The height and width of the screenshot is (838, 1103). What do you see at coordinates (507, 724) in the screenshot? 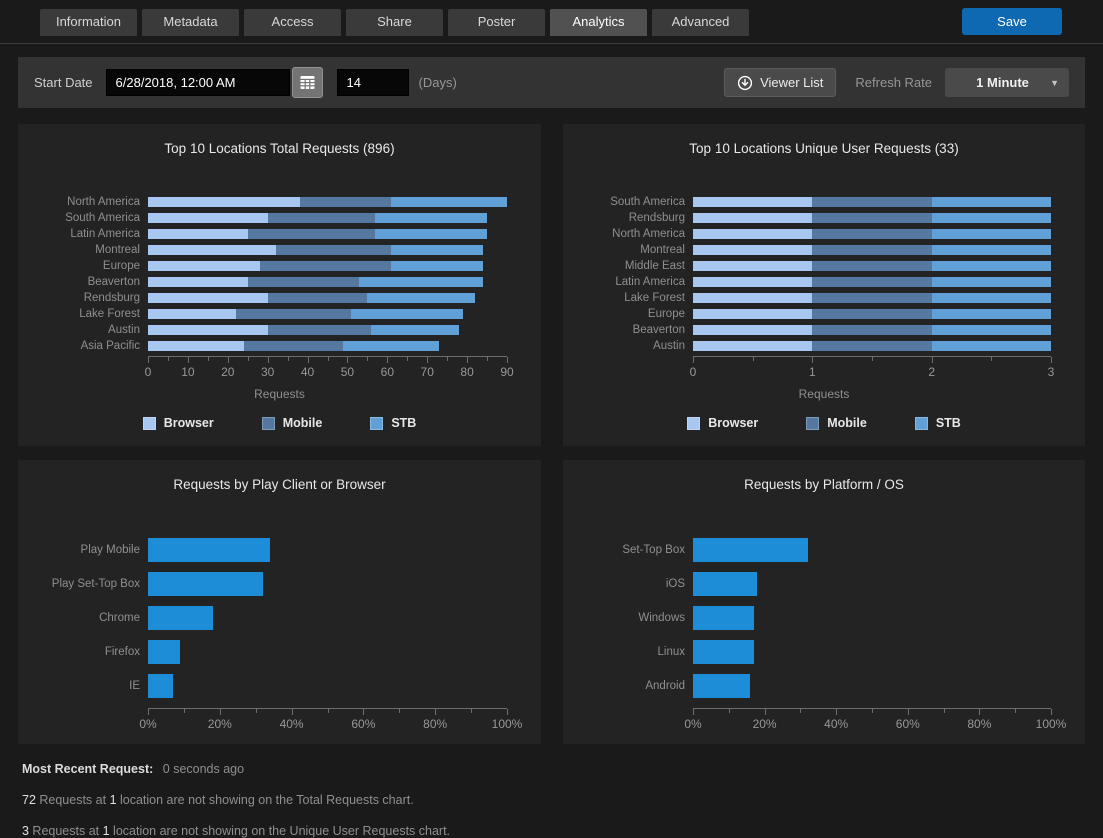
I see `axis-tick-label: 100%` at bounding box center [507, 724].